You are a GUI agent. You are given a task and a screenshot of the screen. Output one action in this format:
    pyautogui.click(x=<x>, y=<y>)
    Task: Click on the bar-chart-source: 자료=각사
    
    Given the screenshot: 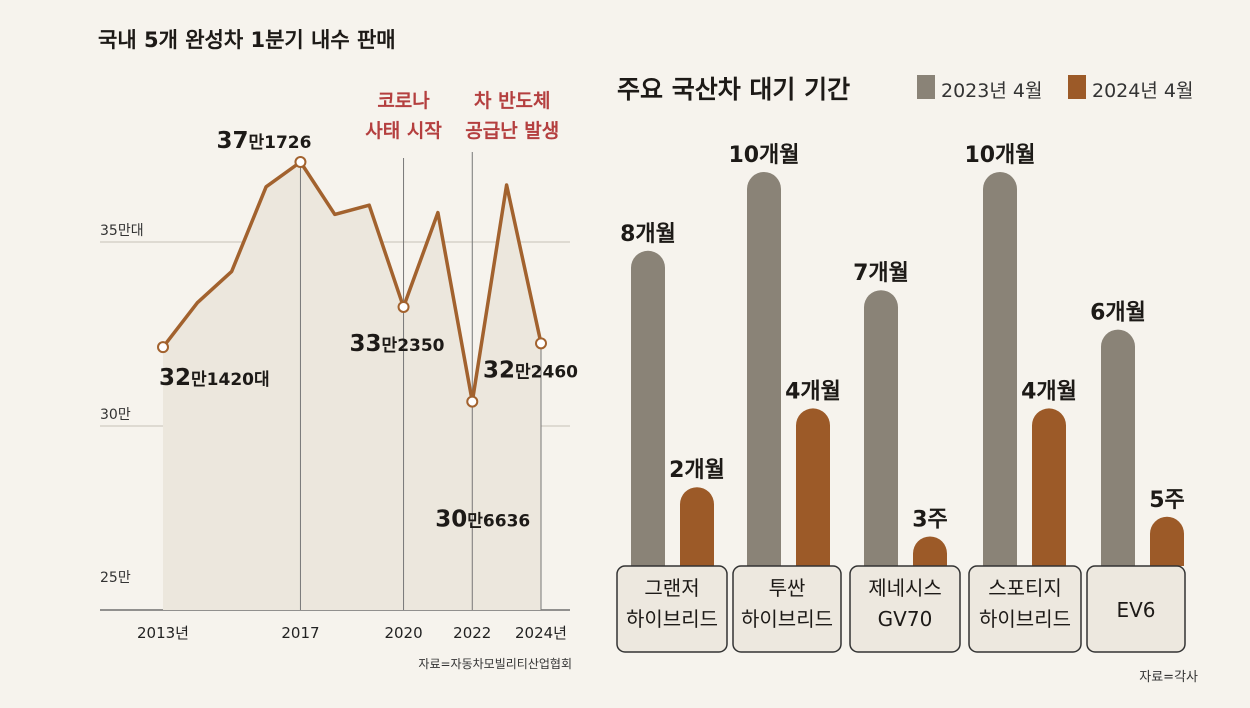 What is the action you would take?
    pyautogui.click(x=1168, y=677)
    